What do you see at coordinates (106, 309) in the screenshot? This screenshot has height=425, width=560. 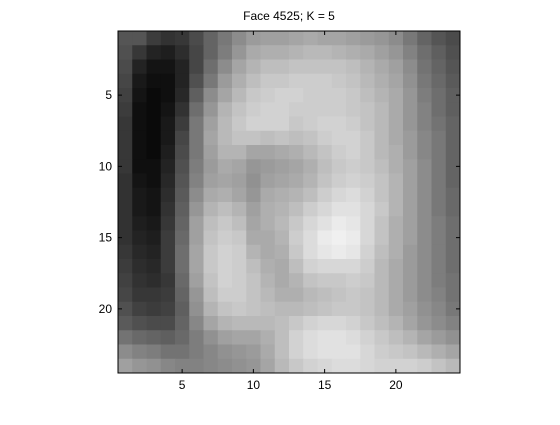 I see `y-tick-label: 20` at bounding box center [106, 309].